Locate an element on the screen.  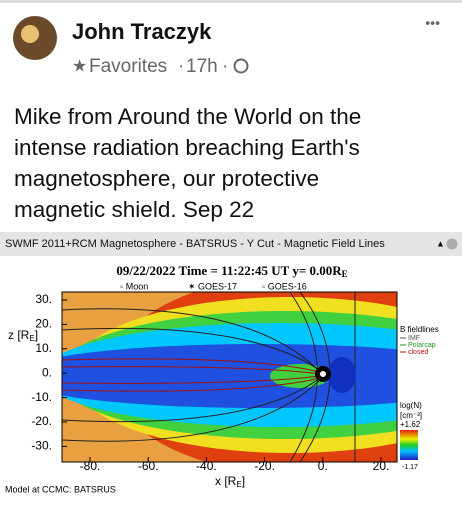
y-axis: 30. 20. 10. 0. -10. -20. -30. is located at coordinates (49, 372).